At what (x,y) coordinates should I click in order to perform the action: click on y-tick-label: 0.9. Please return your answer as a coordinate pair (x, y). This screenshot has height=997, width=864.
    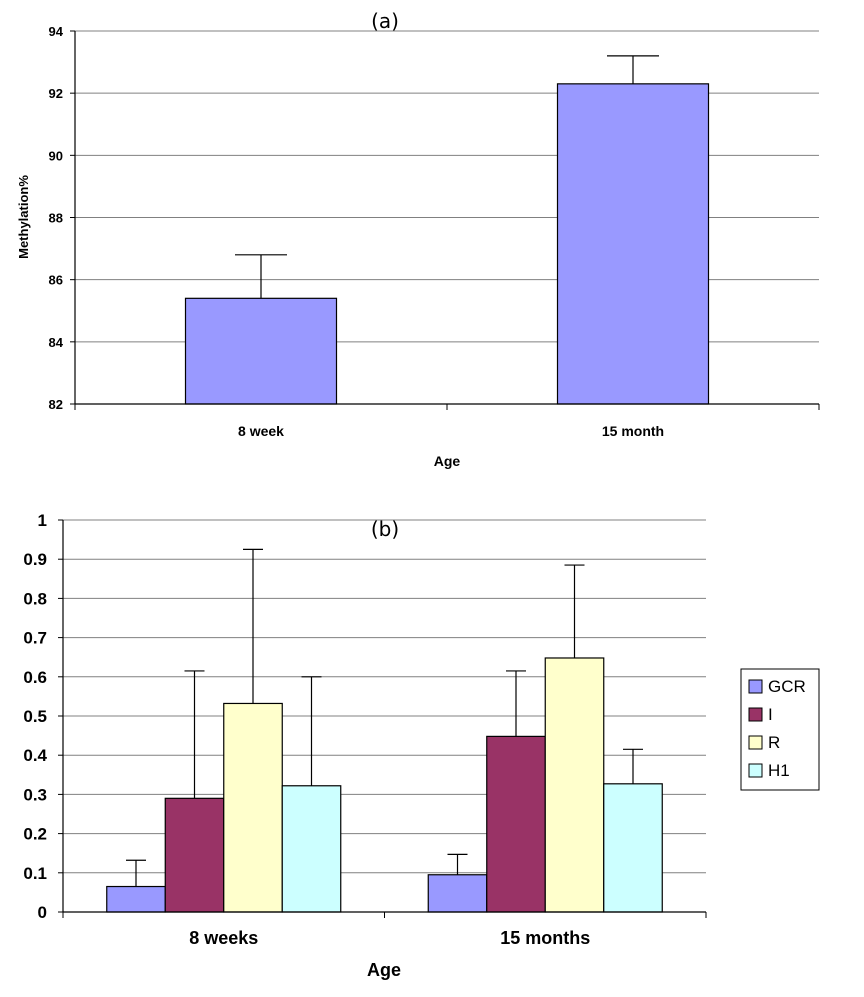
    Looking at the image, I should click on (35, 559).